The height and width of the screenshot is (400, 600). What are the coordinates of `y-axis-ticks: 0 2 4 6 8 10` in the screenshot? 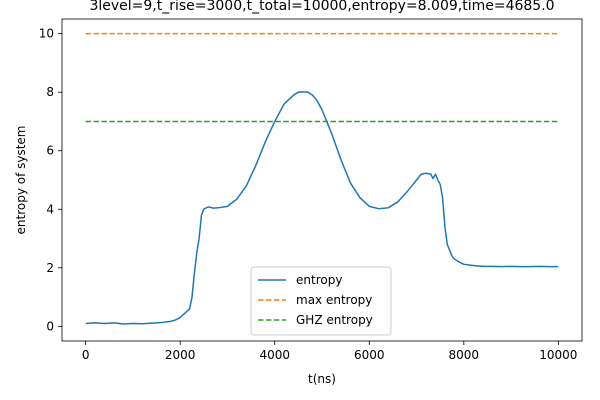 It's located at (50, 180).